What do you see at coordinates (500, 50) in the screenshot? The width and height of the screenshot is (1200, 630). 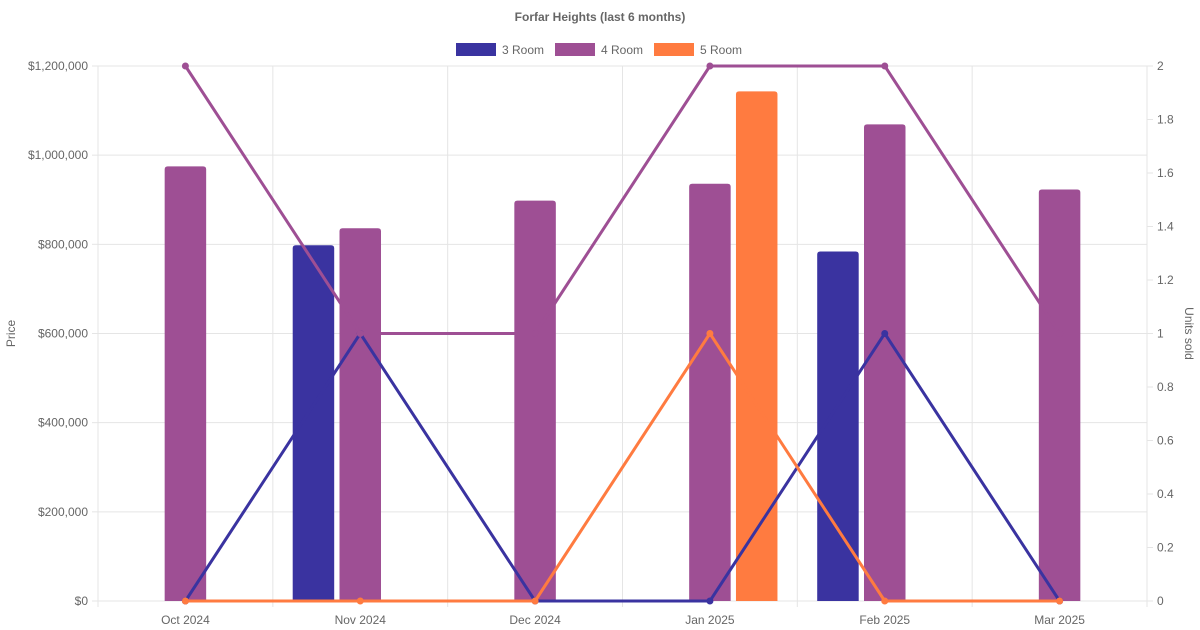 I see `legend-item-3-room: 3 Room` at bounding box center [500, 50].